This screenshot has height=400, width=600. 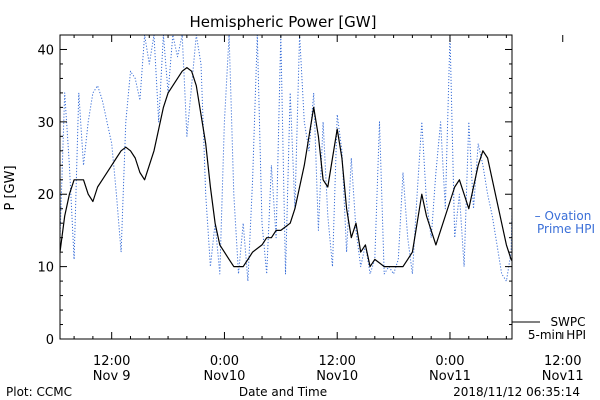 I want to click on y-tick-label: 0, so click(x=50, y=340).